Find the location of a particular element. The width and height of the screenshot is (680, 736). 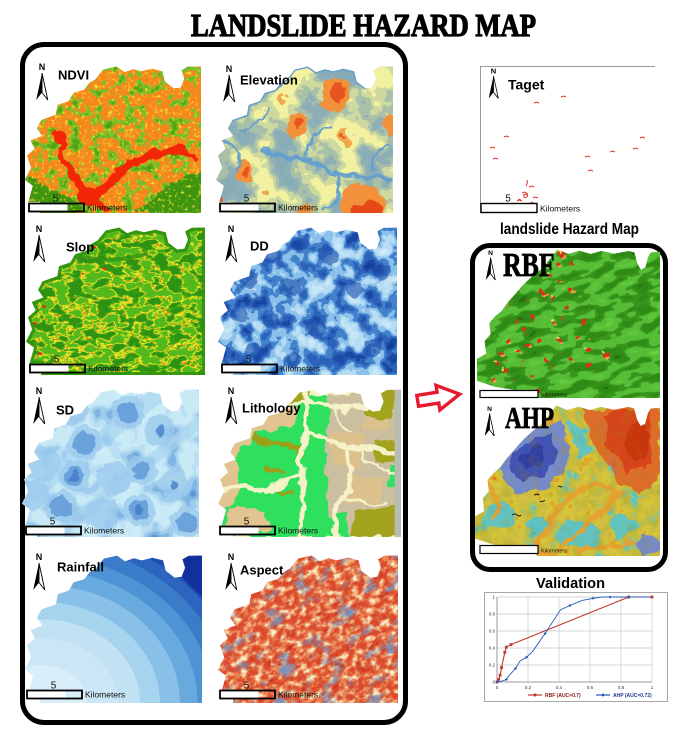

svg-text: AHP (AUC=0.72) is located at coordinates (632, 696).